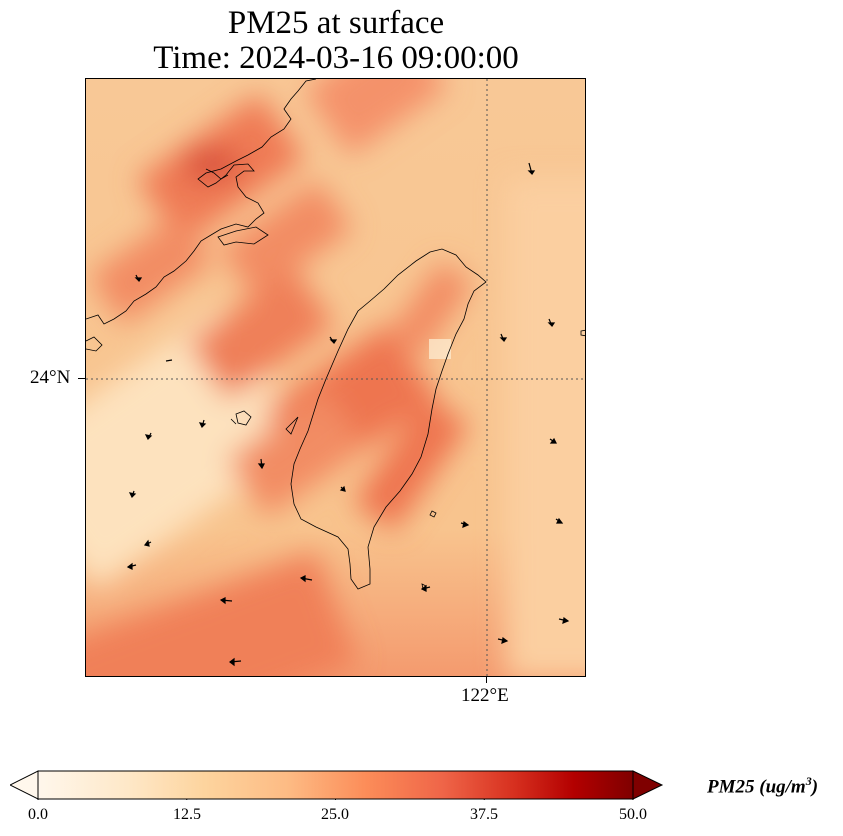  Describe the element at coordinates (756, 787) in the screenshot. I see `colorbar-label-main: PM25 (ug/m` at that location.